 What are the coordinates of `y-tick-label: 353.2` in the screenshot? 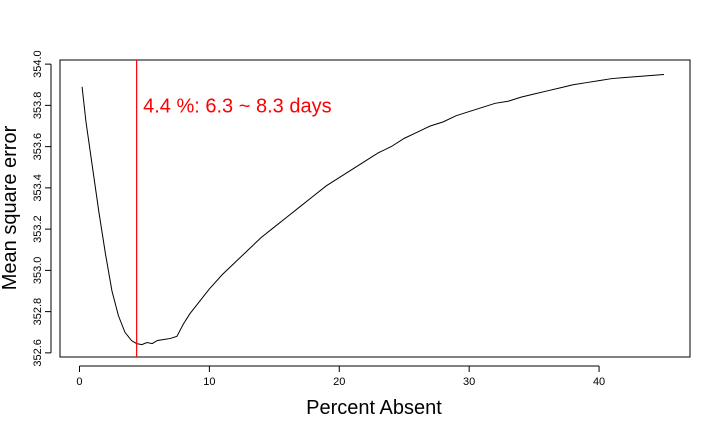 It's located at (38, 229).